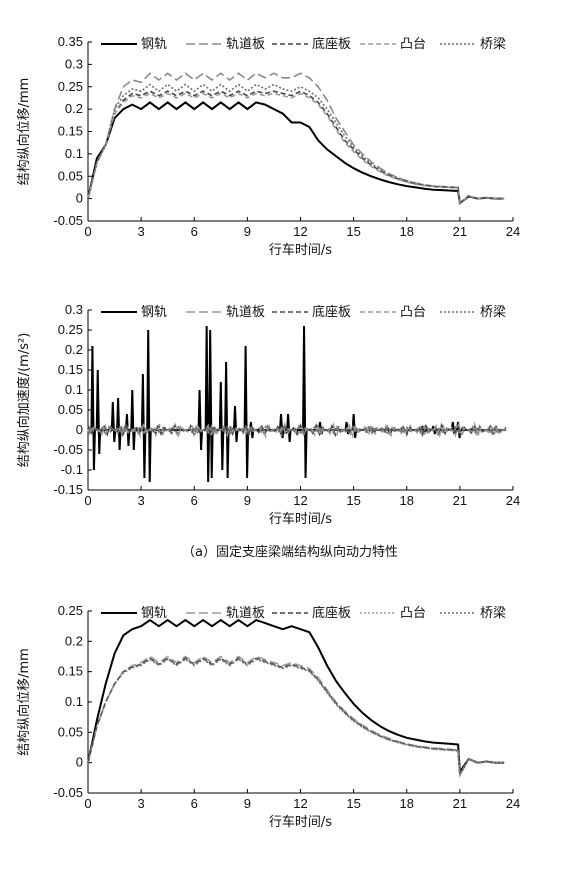  I want to click on y-axis-label: 结构纵向加速度/(m/s²), so click(24, 400).